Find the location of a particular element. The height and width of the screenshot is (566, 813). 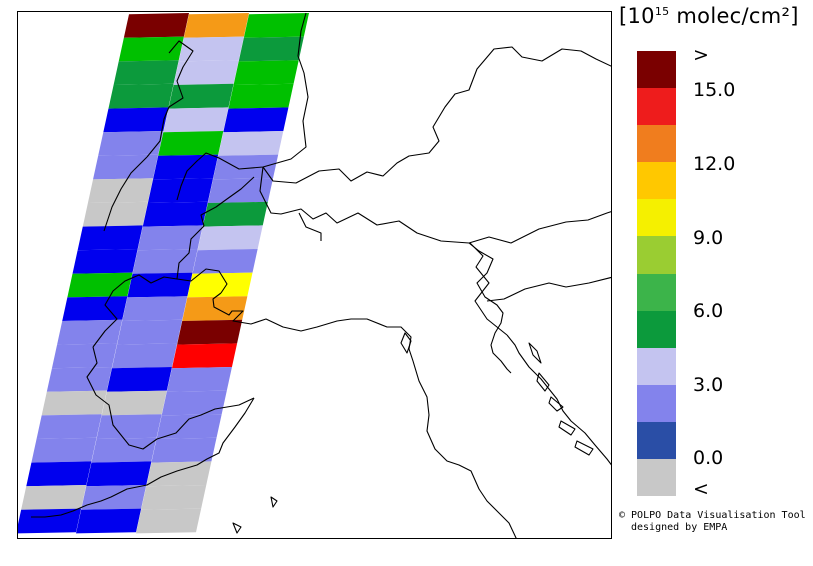

legend-title: [1015 molec/cm²] is located at coordinates (709, 16).